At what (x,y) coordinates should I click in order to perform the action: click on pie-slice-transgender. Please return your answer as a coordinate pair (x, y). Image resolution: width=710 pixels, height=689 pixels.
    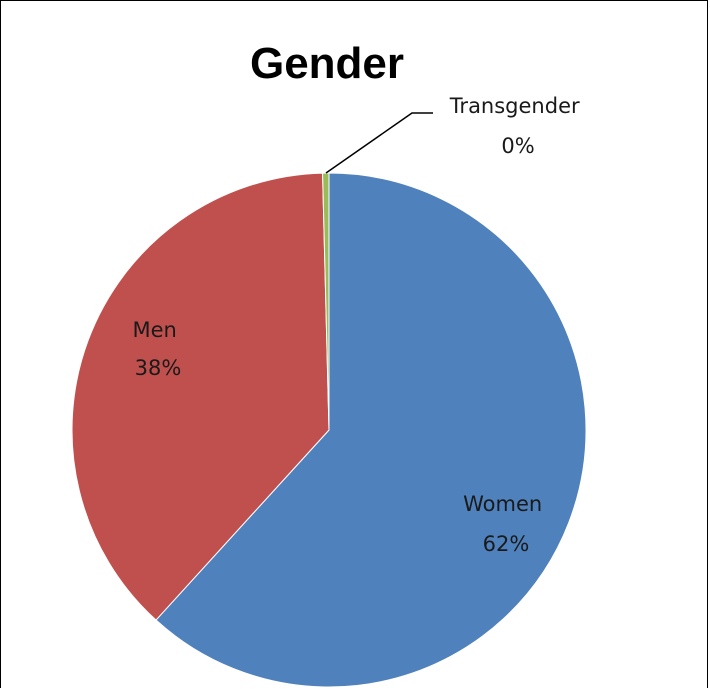
    Looking at the image, I should click on (326, 301).